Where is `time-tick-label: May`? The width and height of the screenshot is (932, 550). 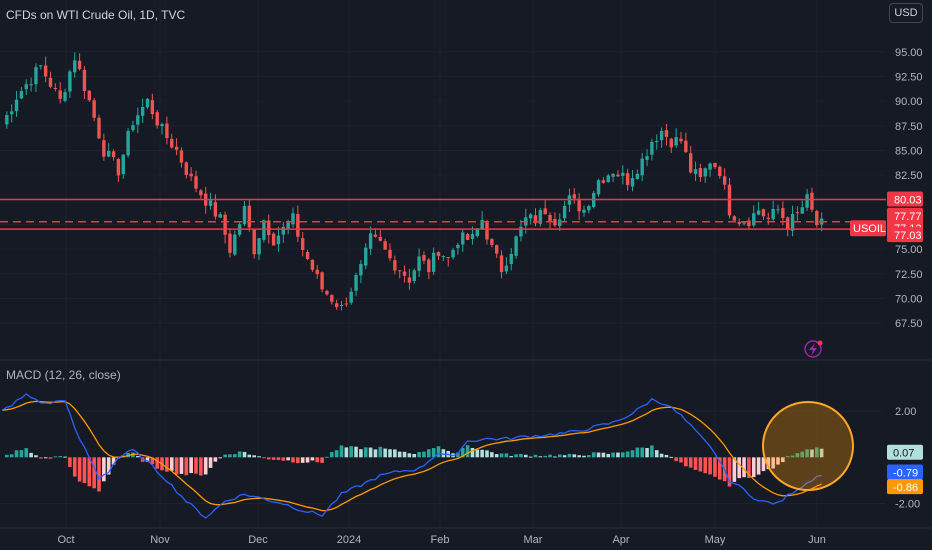 time-tick-label: May is located at coordinates (715, 540).